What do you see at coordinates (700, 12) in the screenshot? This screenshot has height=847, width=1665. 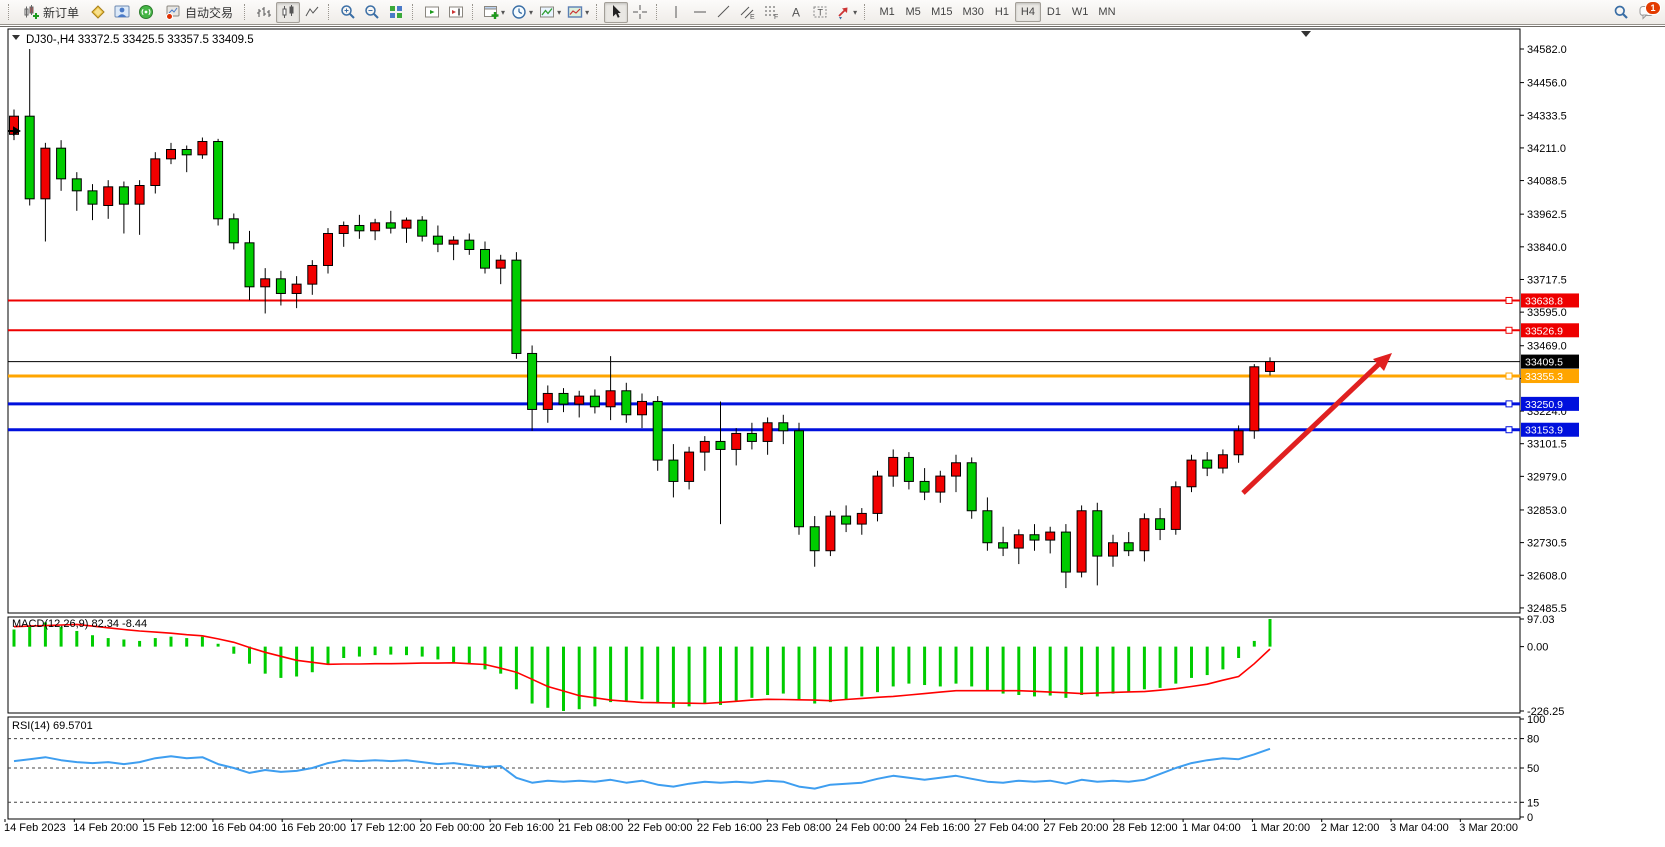 I see `horizontal-line-tool-button` at bounding box center [700, 12].